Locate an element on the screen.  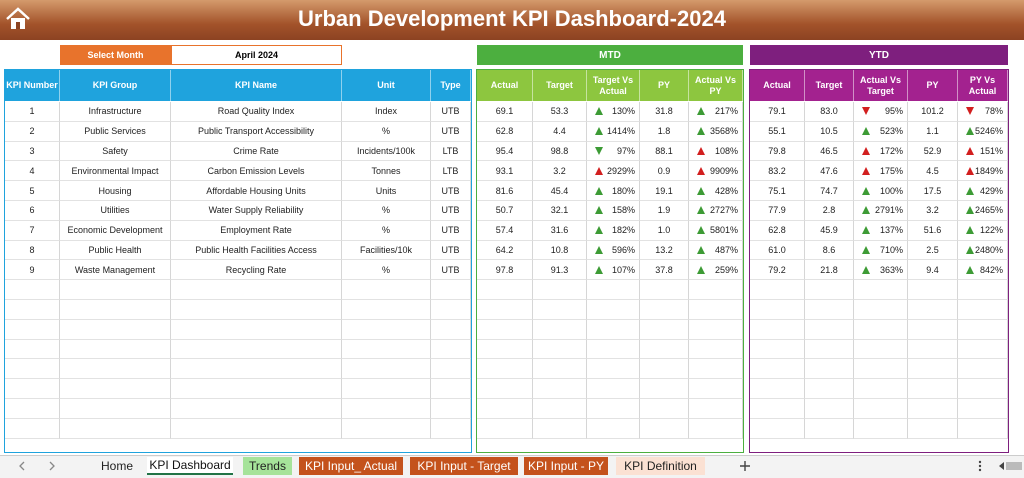
sheet-tab: KPI Dashboard is located at coordinates (190, 466).